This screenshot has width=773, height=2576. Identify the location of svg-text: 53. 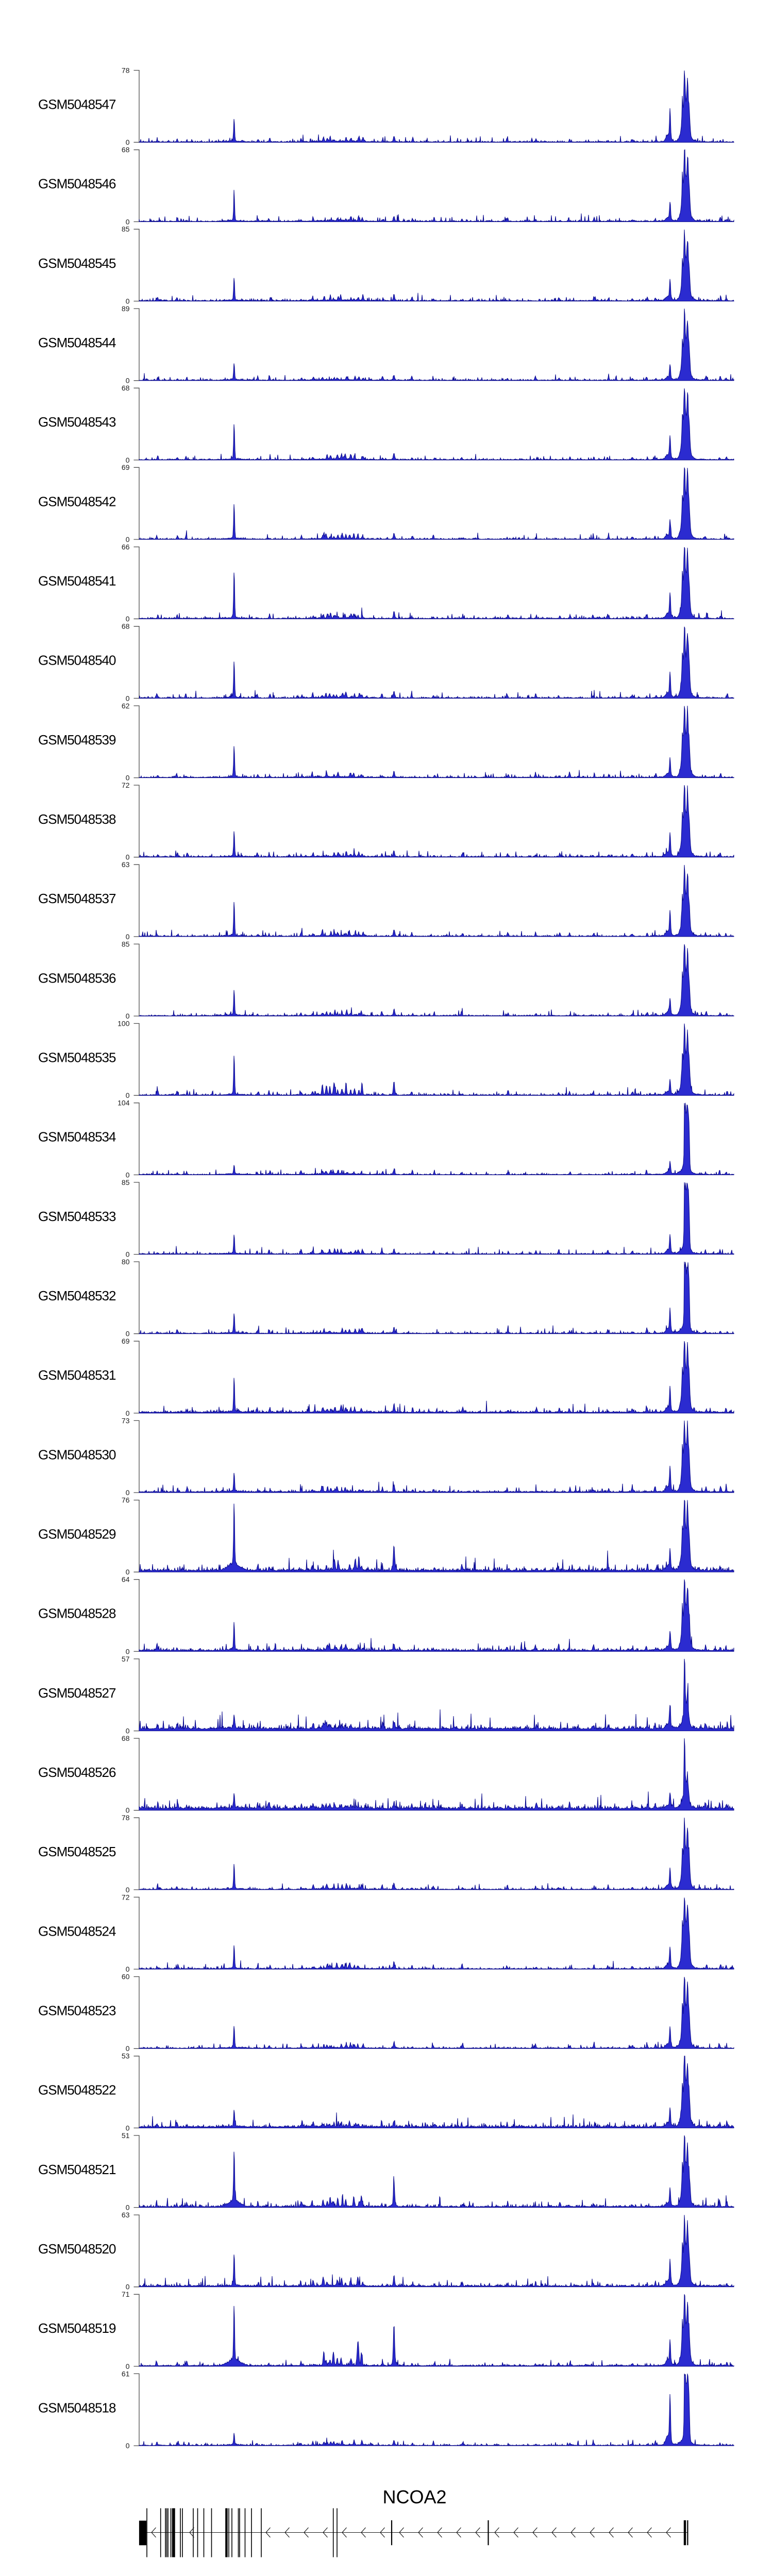
(126, 2056).